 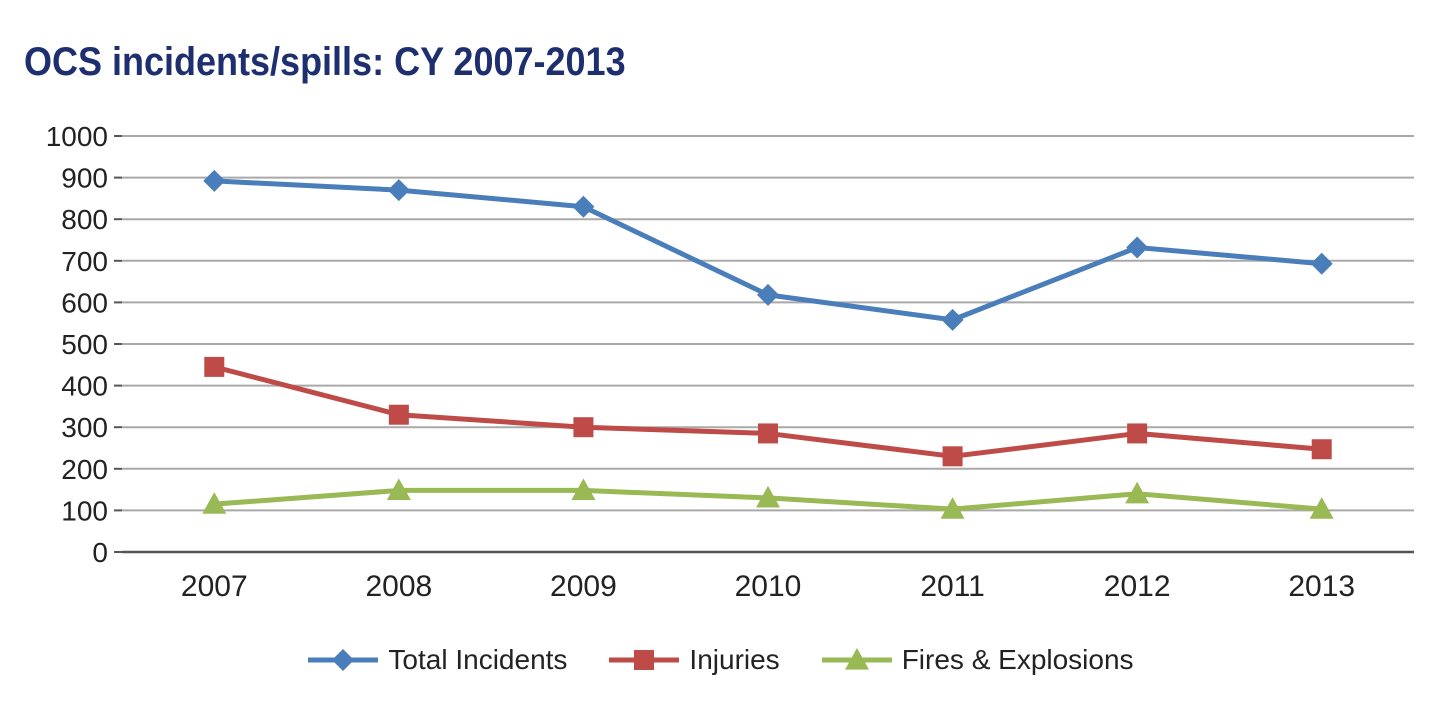 I want to click on y-tick-label: 600, so click(x=84, y=302).